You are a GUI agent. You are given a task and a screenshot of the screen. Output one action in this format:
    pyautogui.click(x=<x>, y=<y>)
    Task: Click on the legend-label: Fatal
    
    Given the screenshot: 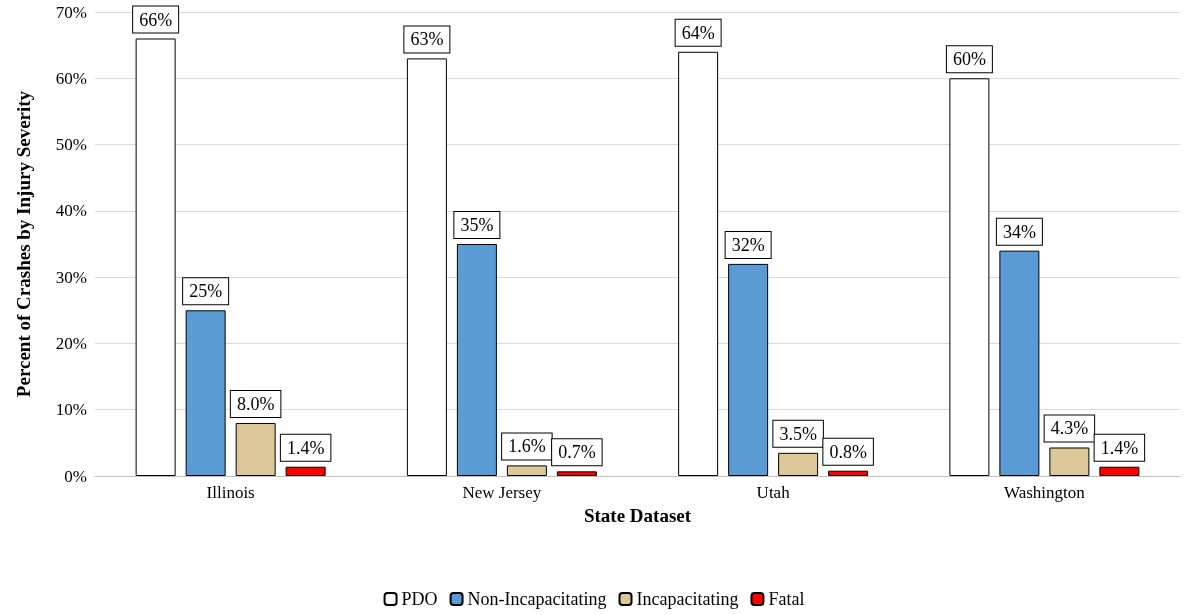 What is the action you would take?
    pyautogui.click(x=786, y=599)
    